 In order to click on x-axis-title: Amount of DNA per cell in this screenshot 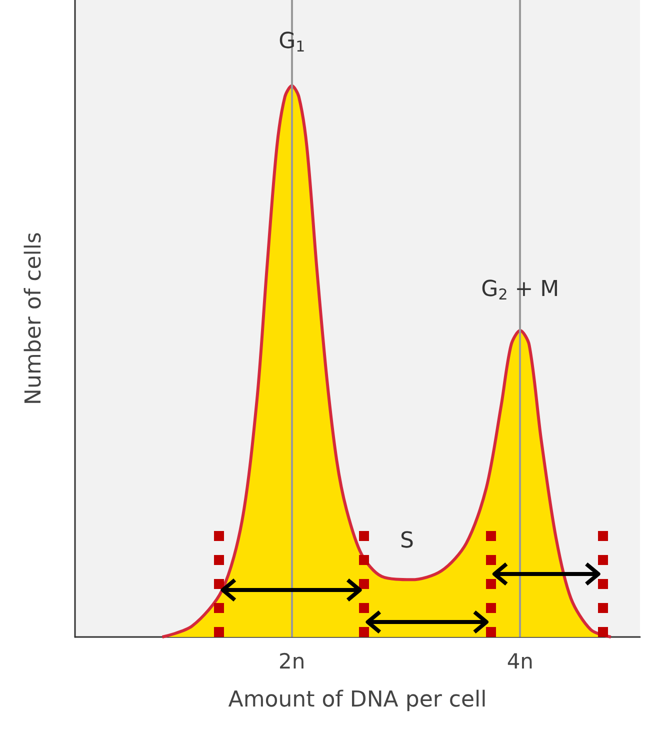, I will do `click(357, 700)`.